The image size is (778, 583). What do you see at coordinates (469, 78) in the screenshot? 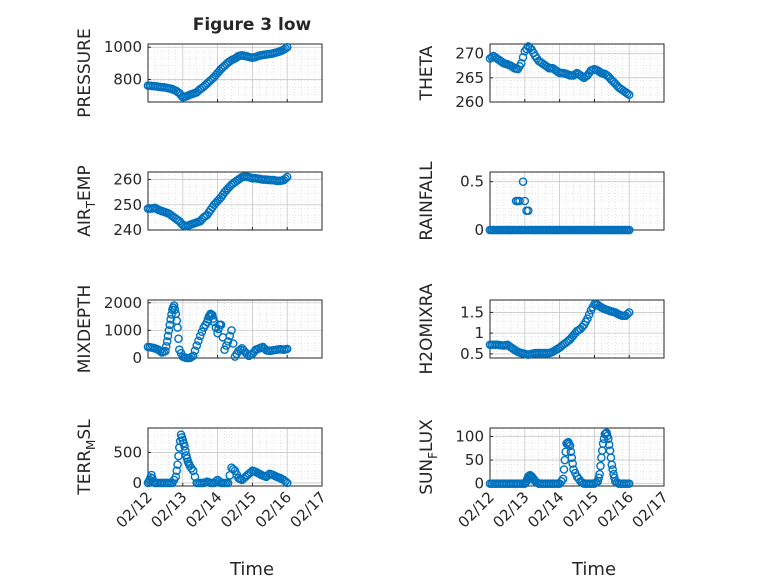
I see `y-tick-label: 265` at bounding box center [469, 78].